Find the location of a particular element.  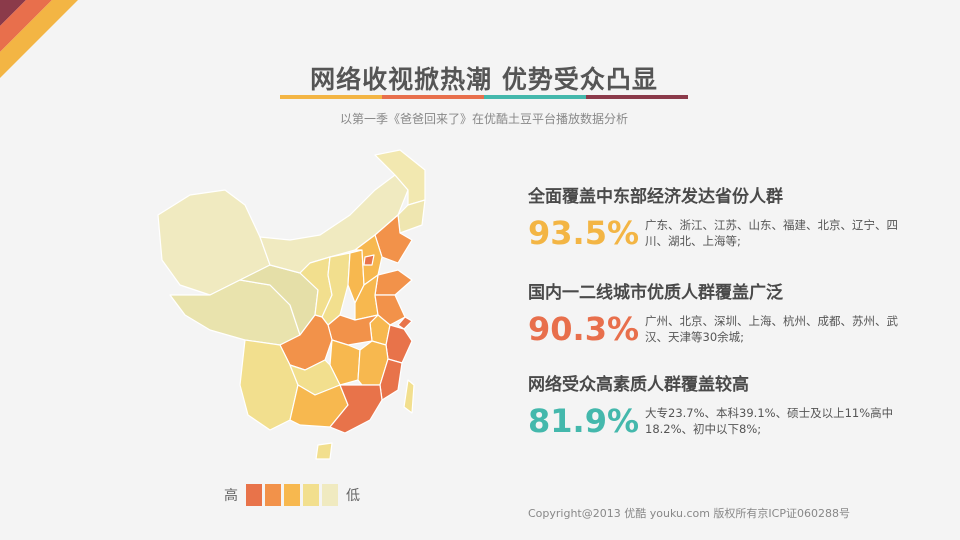

region-jiangsu is located at coordinates (390, 310).